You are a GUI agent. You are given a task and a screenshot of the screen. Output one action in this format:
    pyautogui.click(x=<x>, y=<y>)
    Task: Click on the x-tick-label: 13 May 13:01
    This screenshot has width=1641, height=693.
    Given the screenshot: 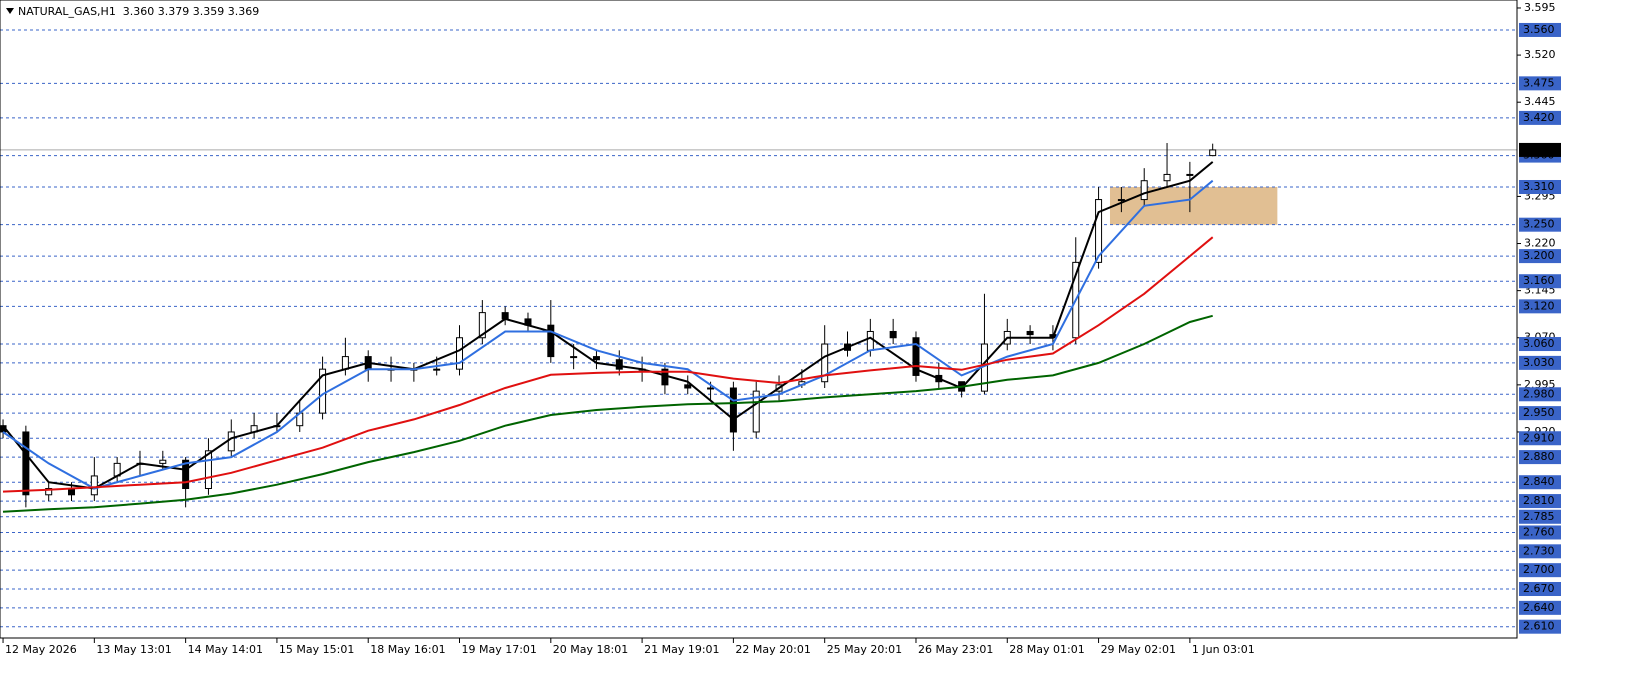 What is the action you would take?
    pyautogui.click(x=133, y=649)
    